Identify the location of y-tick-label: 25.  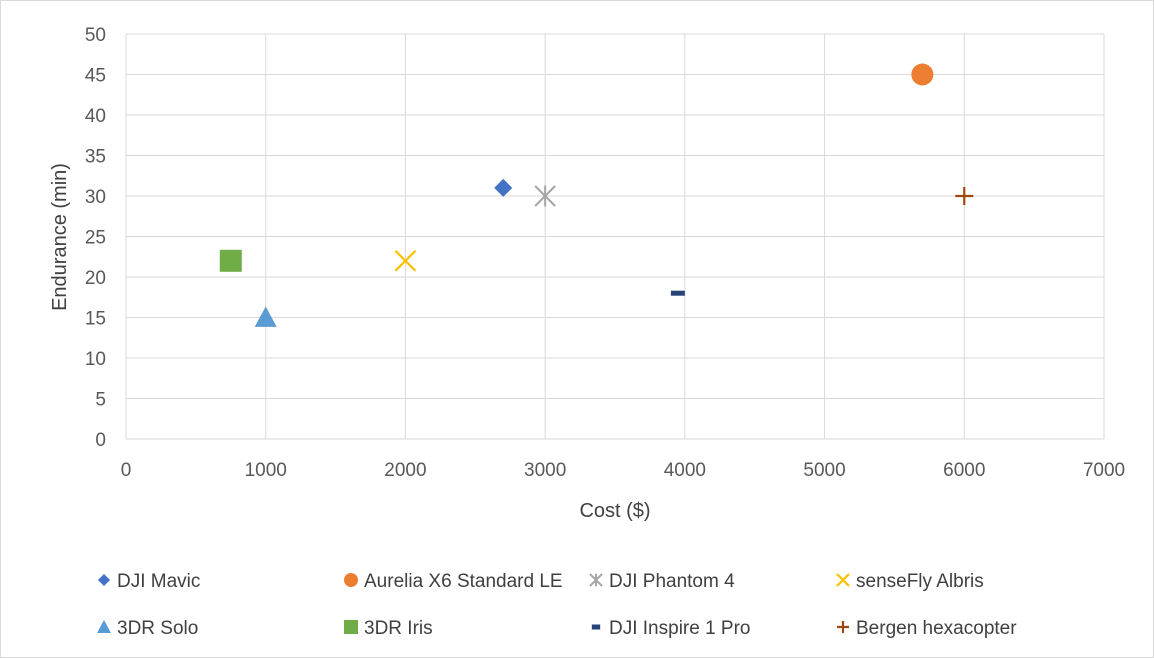
(95, 238).